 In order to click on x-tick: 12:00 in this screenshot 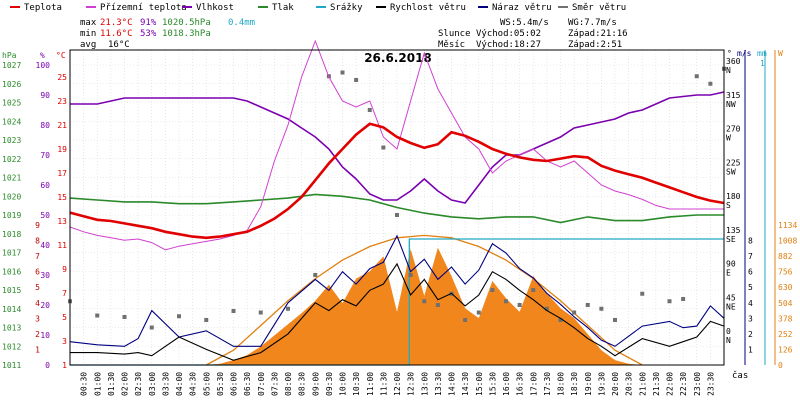, I will do `click(397, 384)`.